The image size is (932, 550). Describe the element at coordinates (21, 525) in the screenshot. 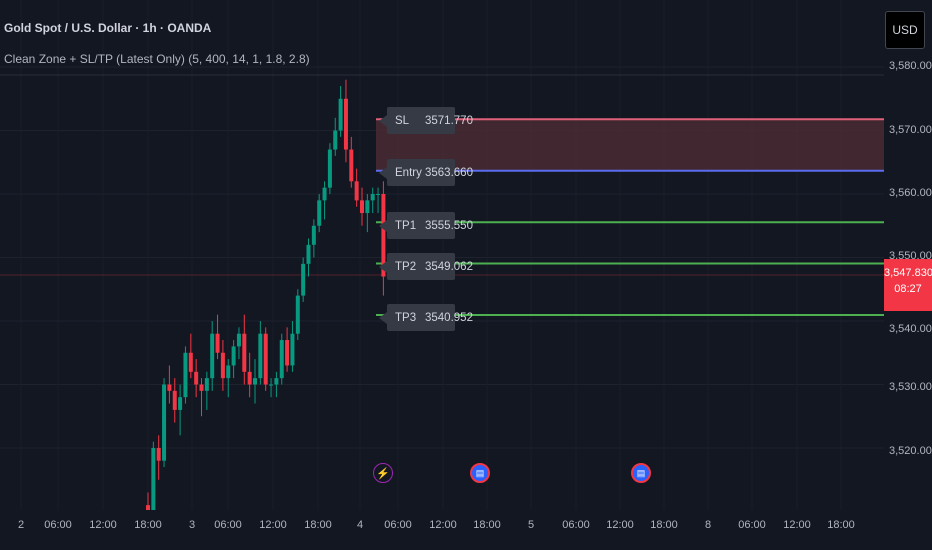

I see `time-tick: 2` at that location.